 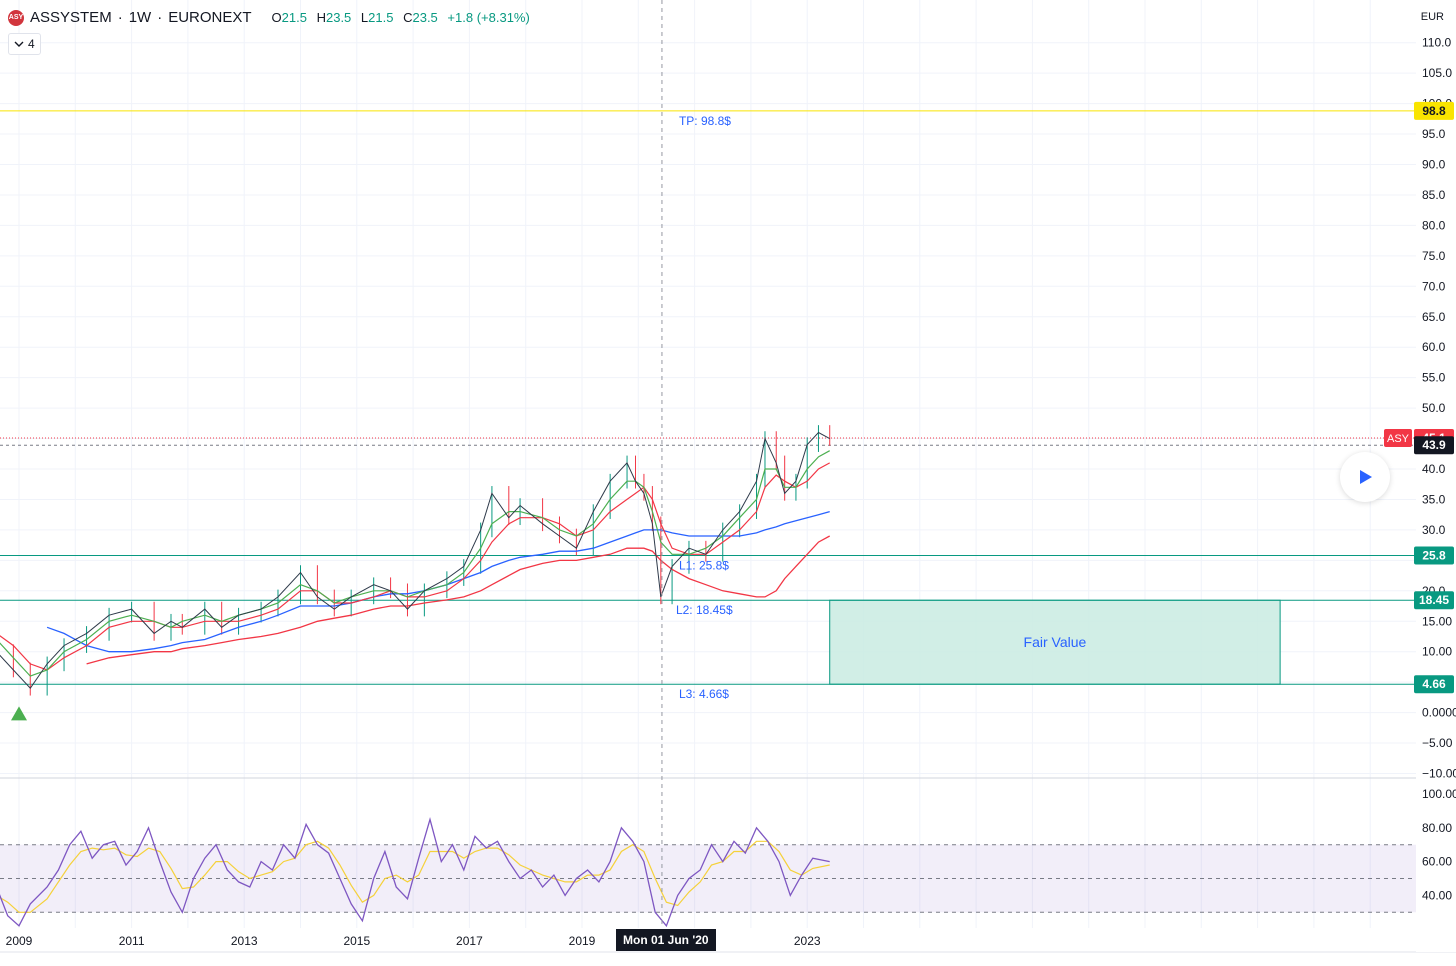 I want to click on time-tick-label: 2009, so click(x=19, y=941).